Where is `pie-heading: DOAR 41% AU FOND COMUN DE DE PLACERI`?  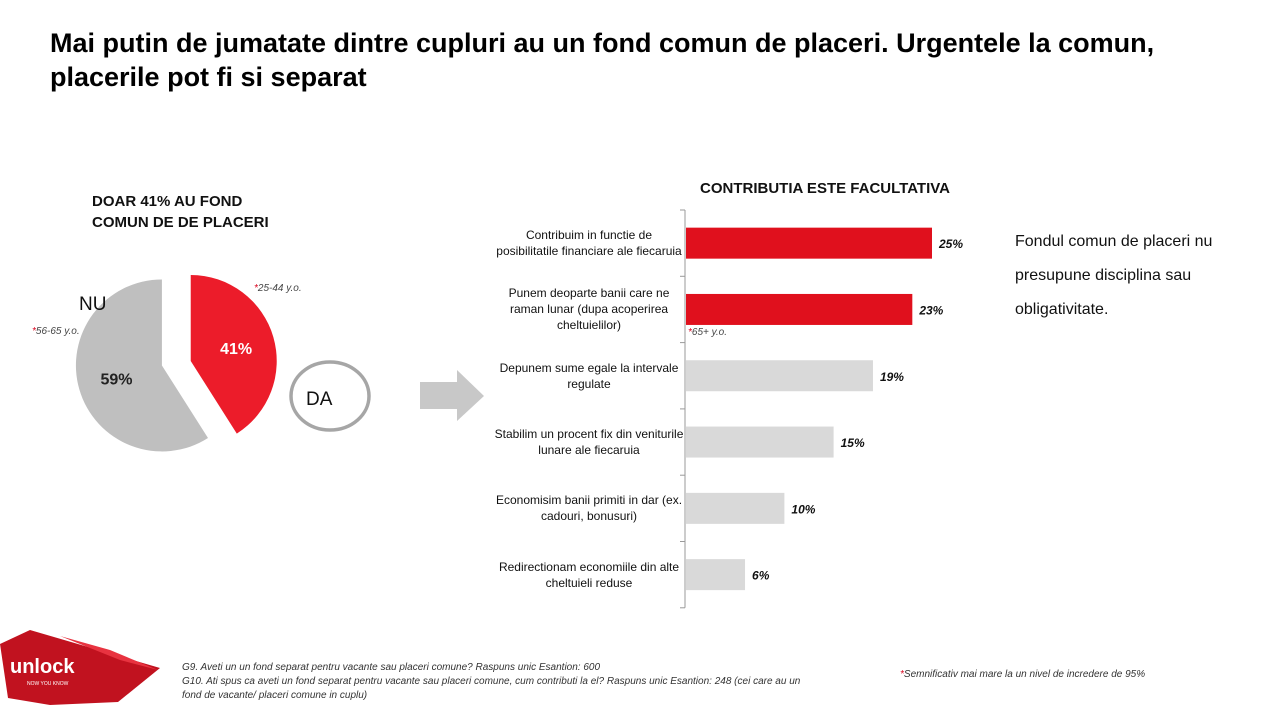 pie-heading: DOAR 41% AU FOND COMUN DE DE PLACERI is located at coordinates (207, 212).